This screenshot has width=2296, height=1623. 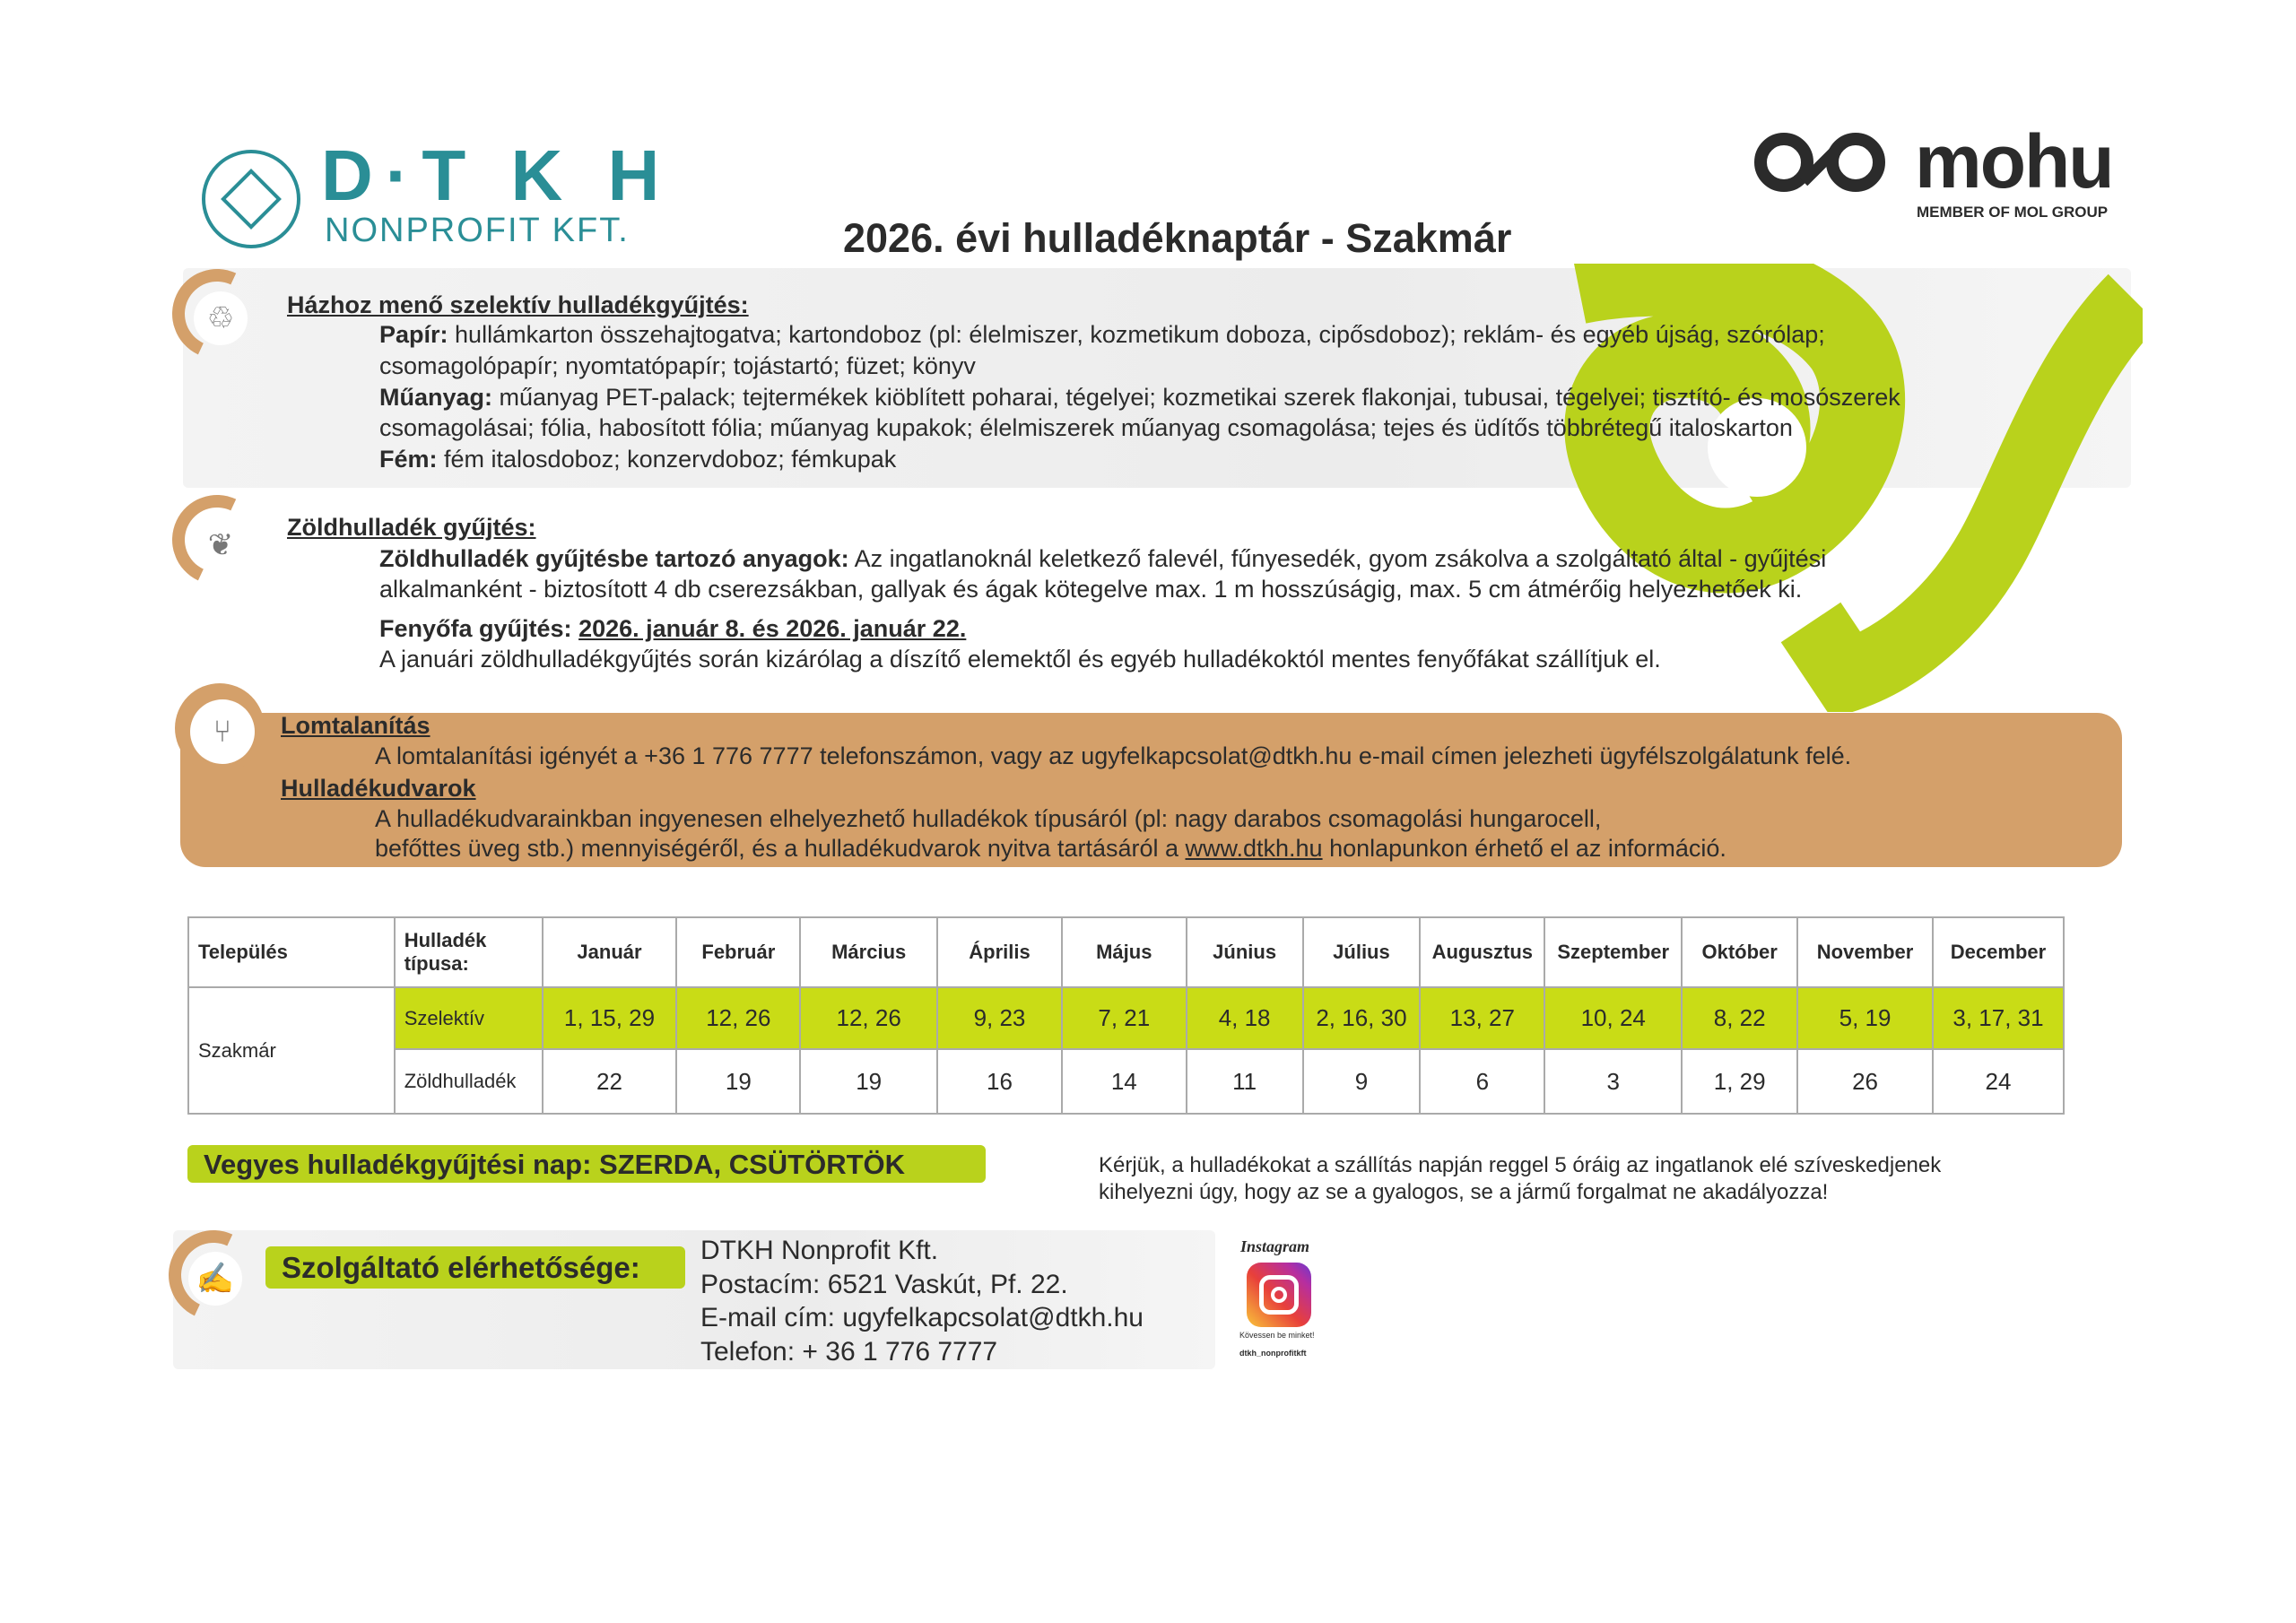 What do you see at coordinates (378, 788) in the screenshot?
I see `yards-heading: Hulladékudvarok` at bounding box center [378, 788].